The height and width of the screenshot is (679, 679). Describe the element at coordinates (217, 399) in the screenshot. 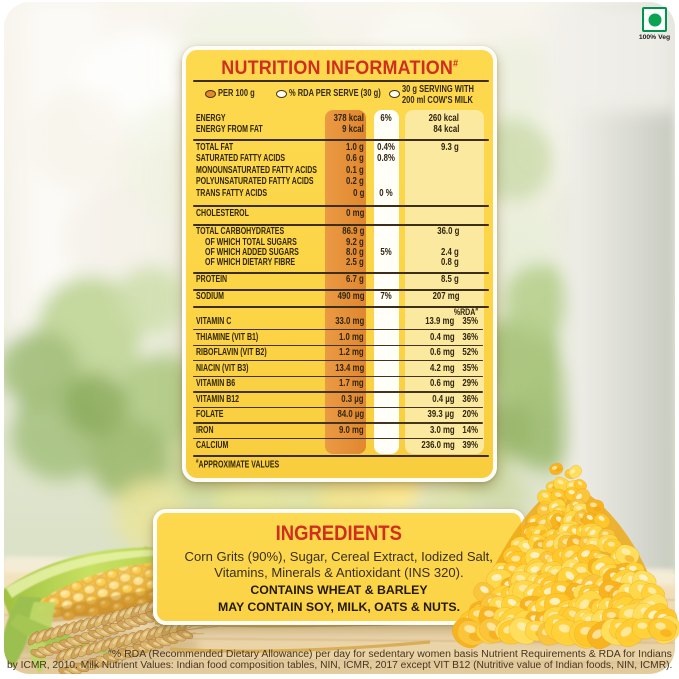

I see `row-label: VITAMIN B12` at that location.